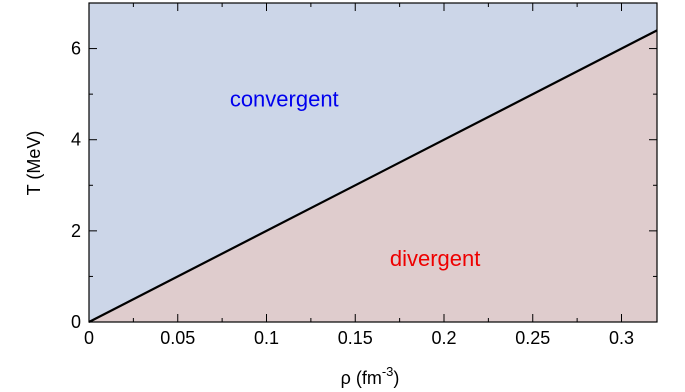  Describe the element at coordinates (443, 338) in the screenshot. I see `x-tick-label: 0.2` at that location.